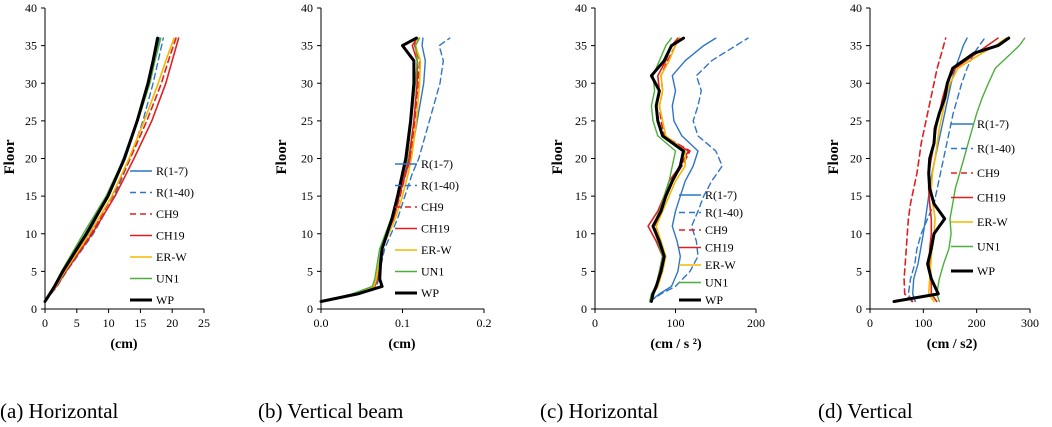 Image resolution: width=1052 pixels, height=427 pixels. Describe the element at coordinates (676, 344) in the screenshot. I see `panel-c-xlabel: (cm / s ²)` at that location.